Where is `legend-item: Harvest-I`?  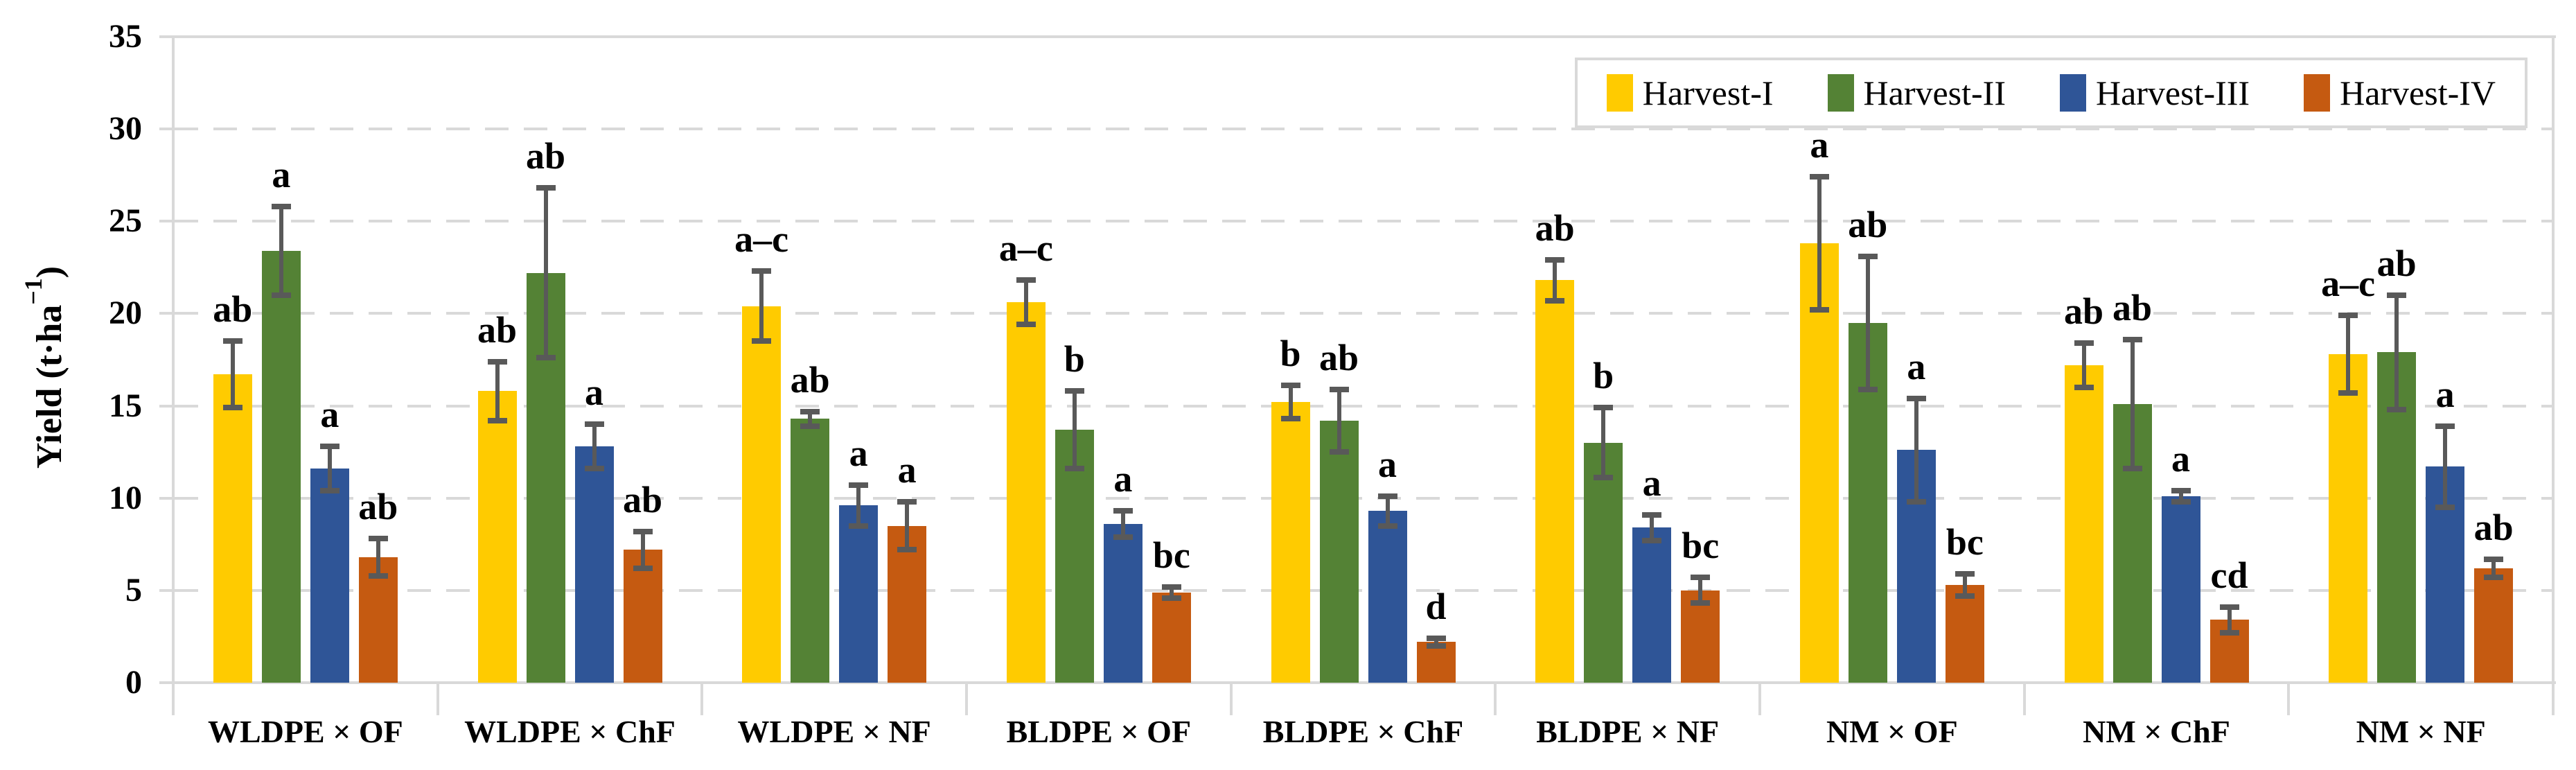
legend-item: Harvest-I is located at coordinates (1690, 93).